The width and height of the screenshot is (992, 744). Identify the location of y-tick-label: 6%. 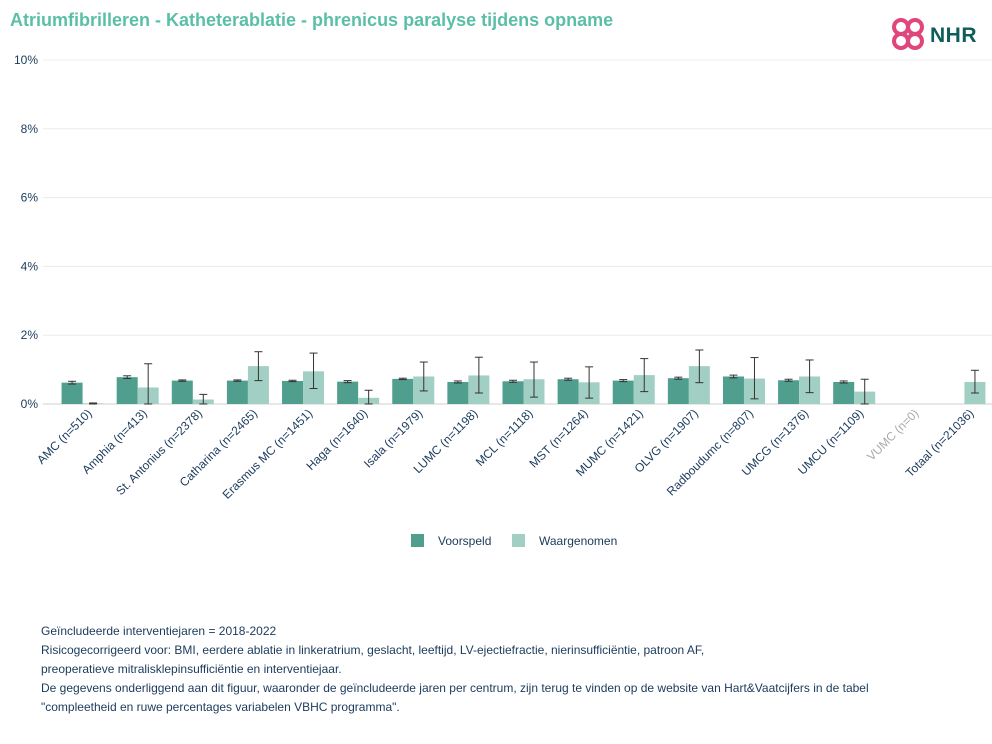
(30, 198).